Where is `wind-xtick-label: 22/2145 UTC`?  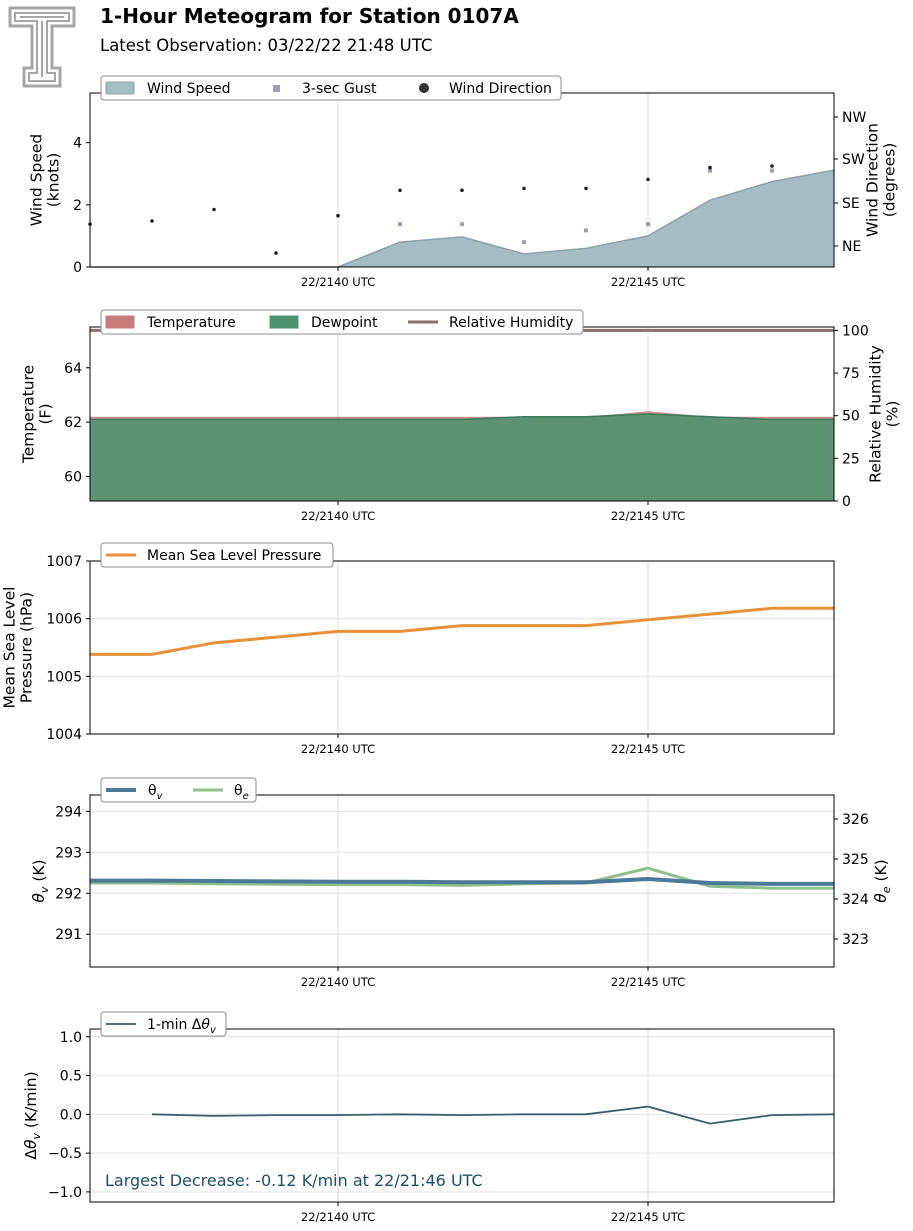 wind-xtick-label: 22/2145 UTC is located at coordinates (648, 282).